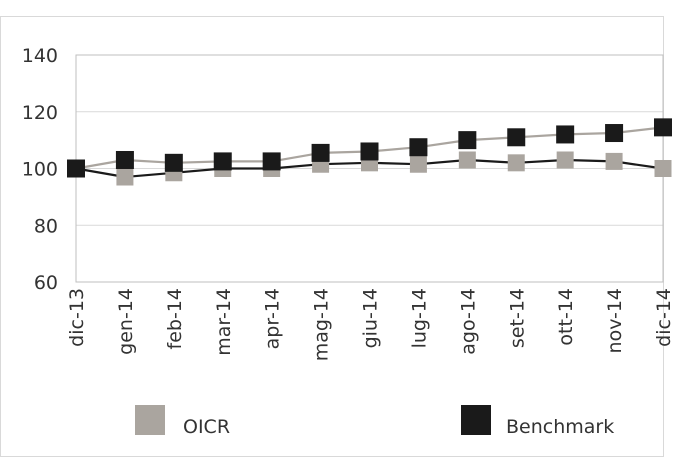 The height and width of the screenshot is (459, 677). I want to click on y-axis-tick-labels: 60 80 100 120 140, so click(40, 169).